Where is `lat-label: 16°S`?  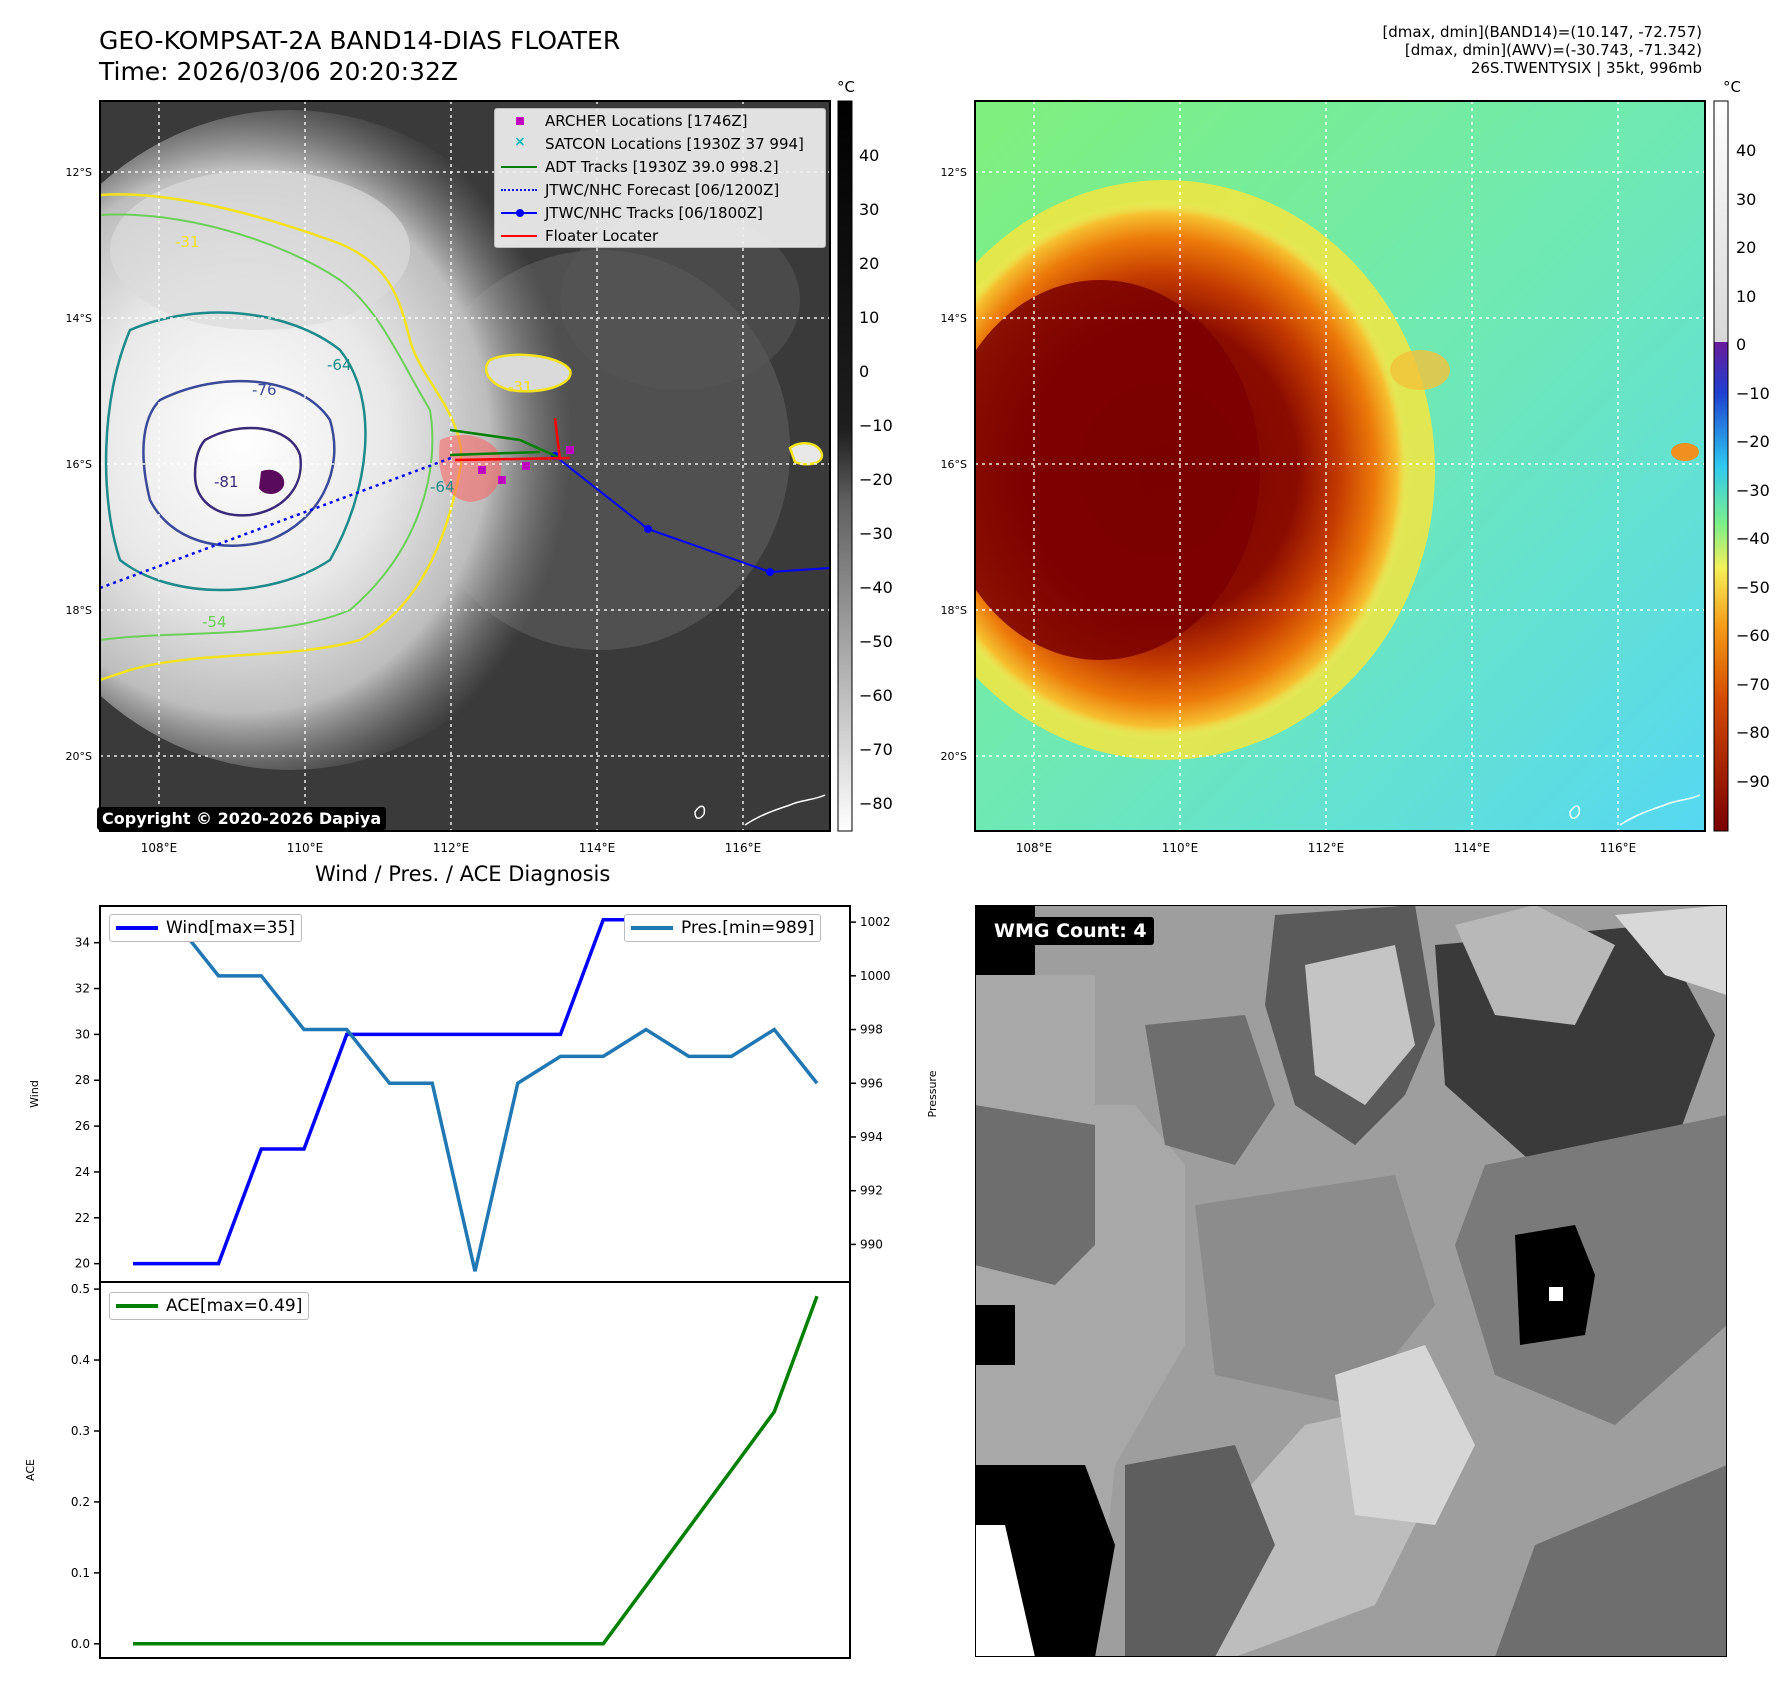
lat-label: 16°S is located at coordinates (79, 464).